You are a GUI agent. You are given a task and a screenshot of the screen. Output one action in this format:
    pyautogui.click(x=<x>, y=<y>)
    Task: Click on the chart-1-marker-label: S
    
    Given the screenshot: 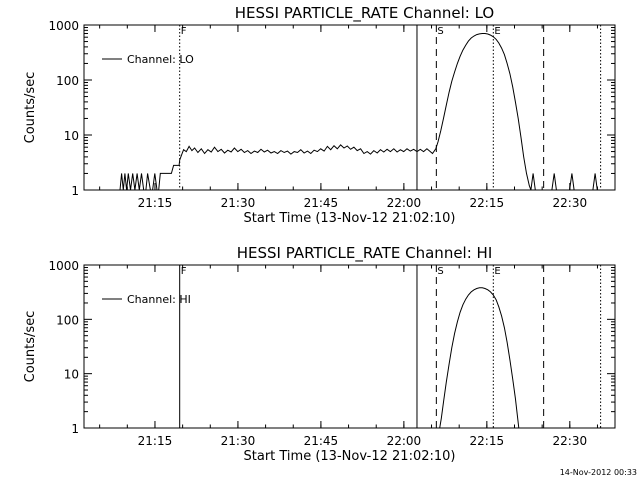 What is the action you would take?
    pyautogui.click(x=440, y=271)
    